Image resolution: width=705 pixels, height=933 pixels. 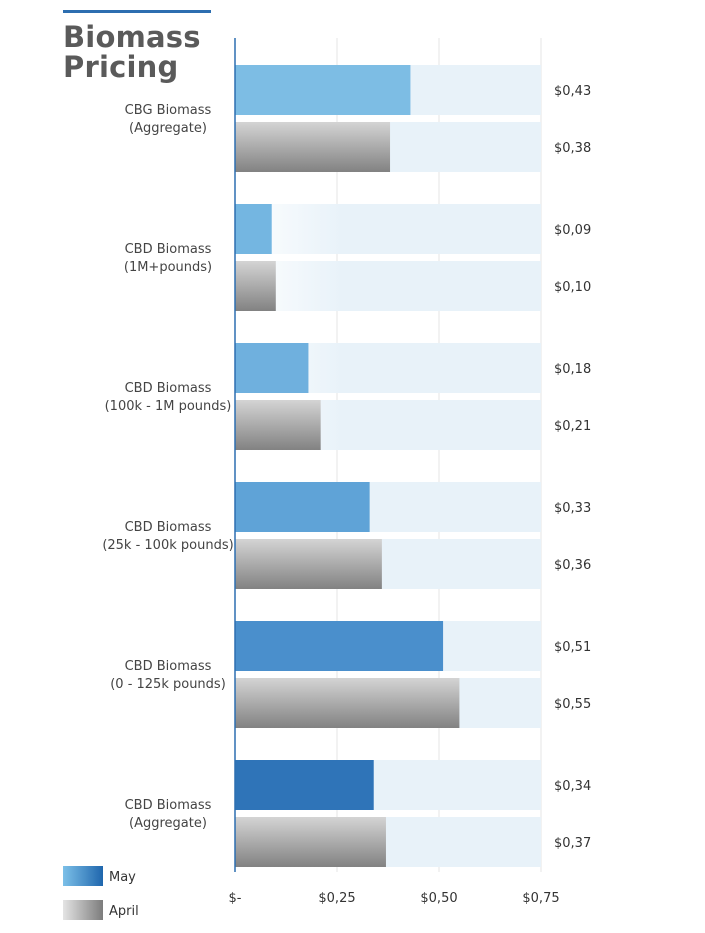 What do you see at coordinates (572, 426) in the screenshot?
I see `value-label-april-2: $0,21` at bounding box center [572, 426].